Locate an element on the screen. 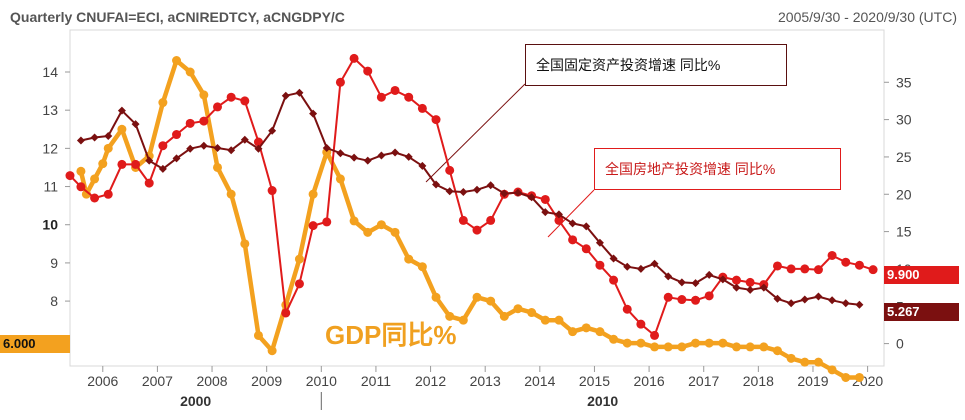 The image size is (965, 420). x-tick-label: 2008 is located at coordinates (211, 381).